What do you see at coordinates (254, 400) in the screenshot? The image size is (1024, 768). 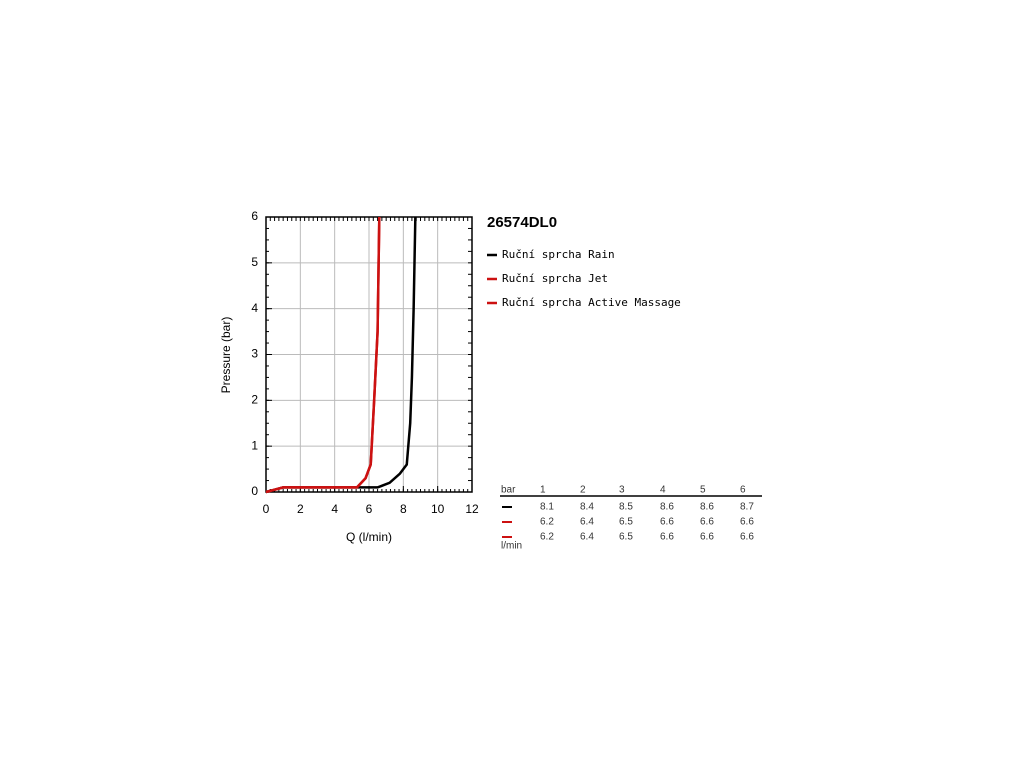 I see `y-tick-label: 2` at bounding box center [254, 400].